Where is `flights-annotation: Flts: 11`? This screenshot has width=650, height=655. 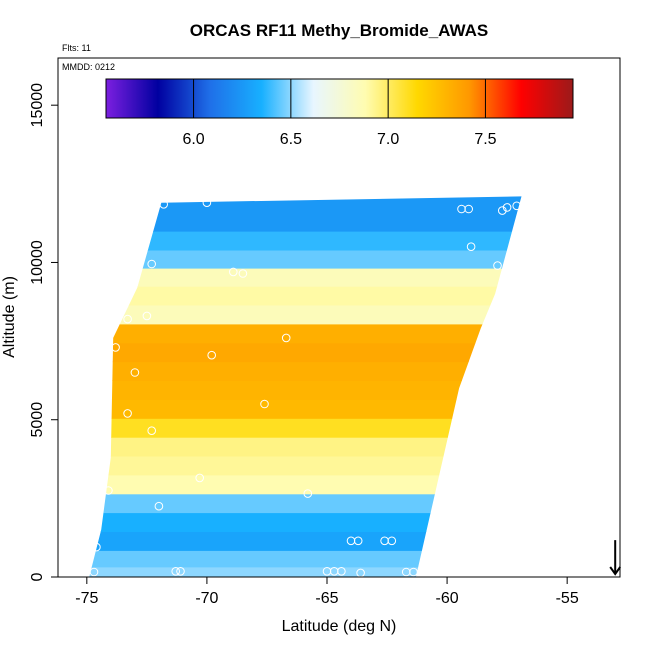
flights-annotation: Flts: 11 is located at coordinates (76, 48).